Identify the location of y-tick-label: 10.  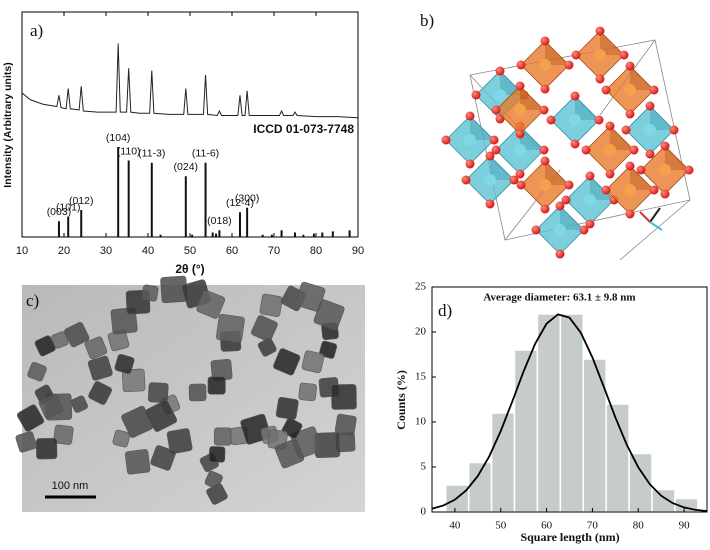
(421, 422).